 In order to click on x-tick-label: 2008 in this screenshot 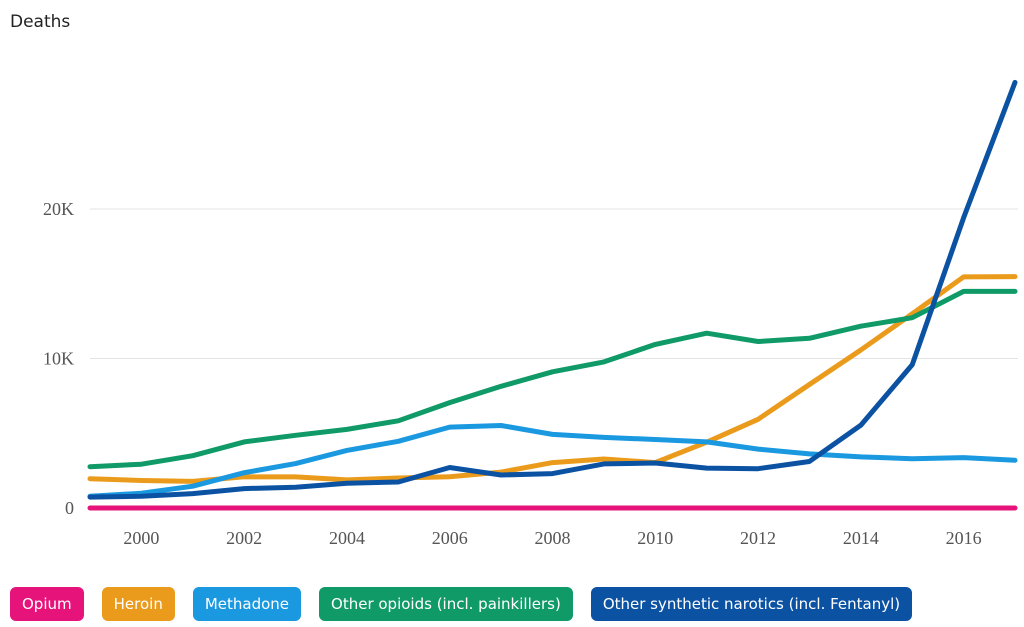, I will do `click(553, 538)`.